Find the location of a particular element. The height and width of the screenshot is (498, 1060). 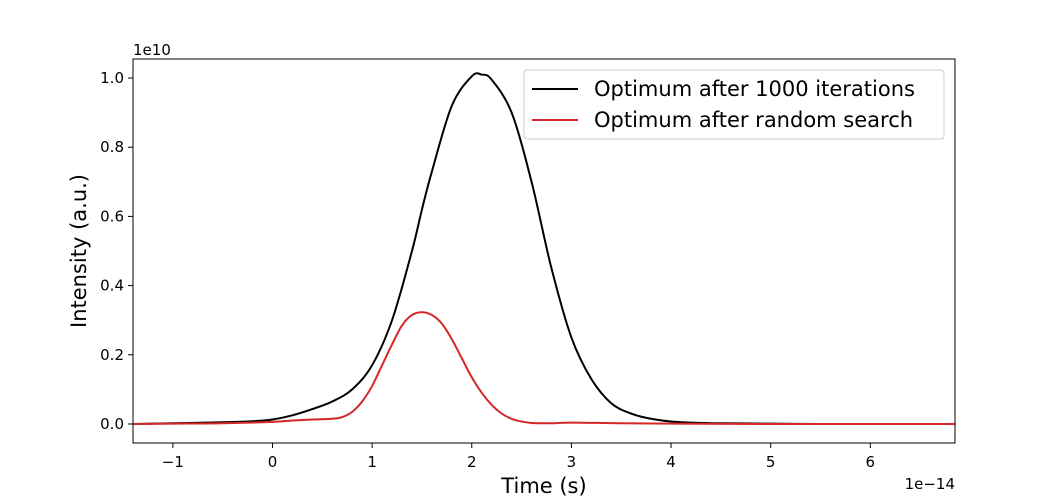

y-tick-label: 0.0 is located at coordinates (112, 424).